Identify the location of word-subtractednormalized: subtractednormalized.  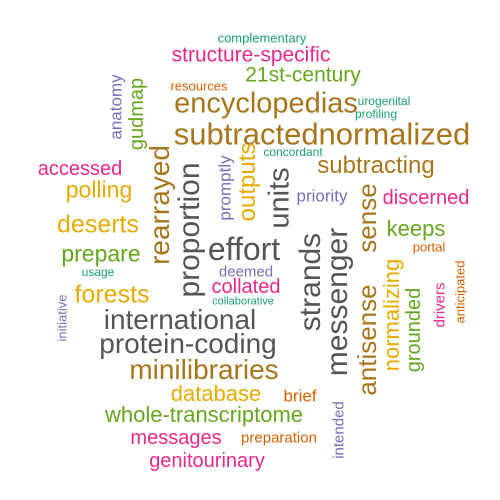
(322, 134).